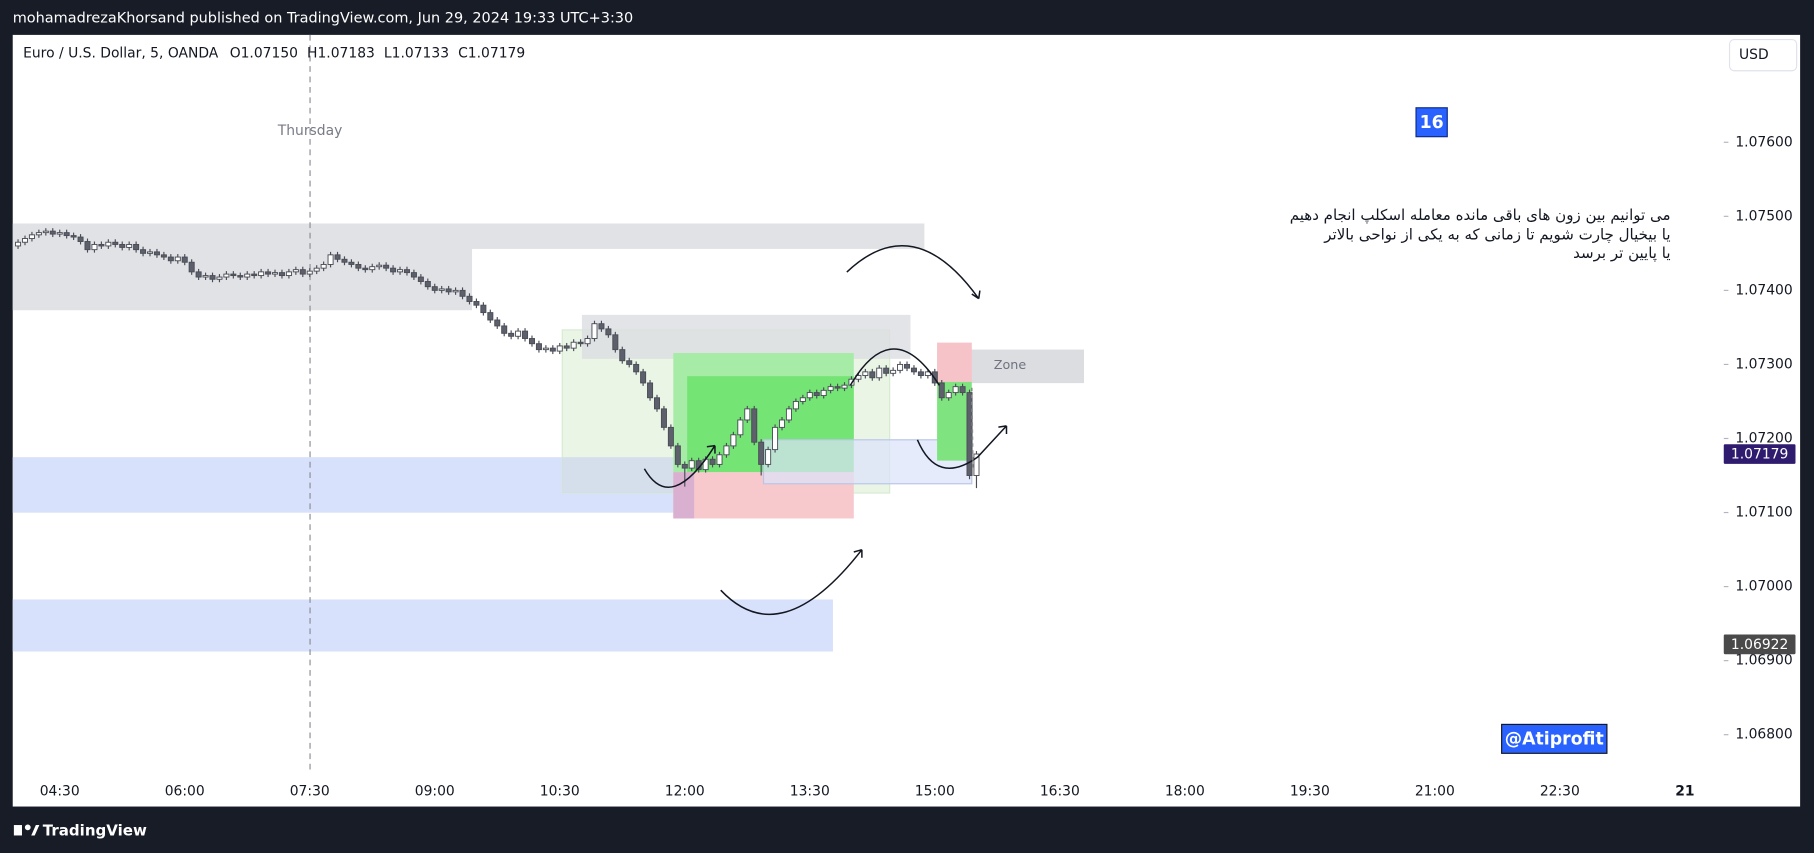 This screenshot has height=853, width=1814. Describe the element at coordinates (1554, 738) in the screenshot. I see `watermark-box` at that location.